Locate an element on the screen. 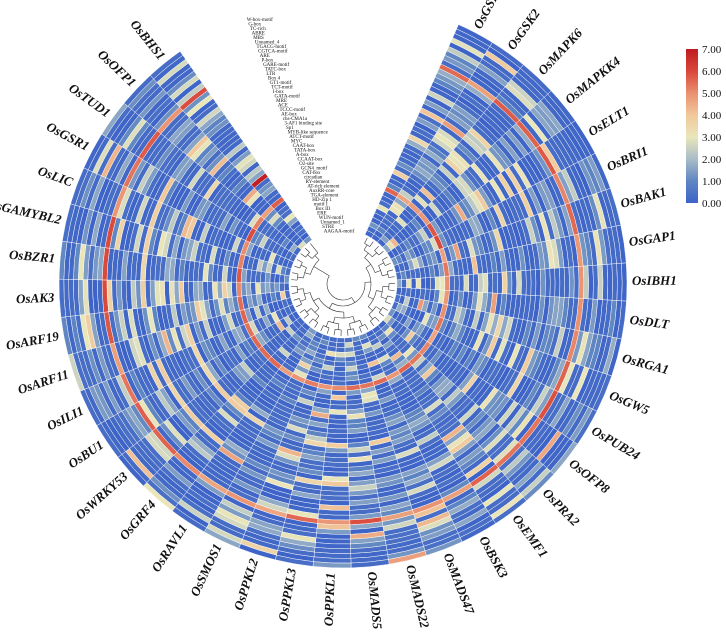 The height and width of the screenshot is (634, 726). motif-label: MBS is located at coordinates (258, 38).